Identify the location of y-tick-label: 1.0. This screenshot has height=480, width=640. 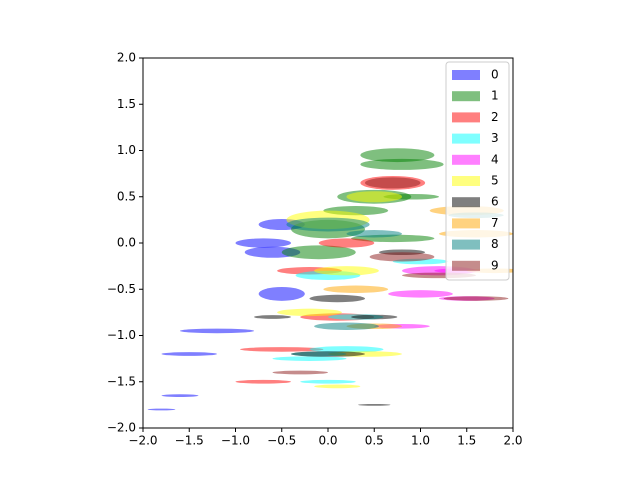
(126, 150).